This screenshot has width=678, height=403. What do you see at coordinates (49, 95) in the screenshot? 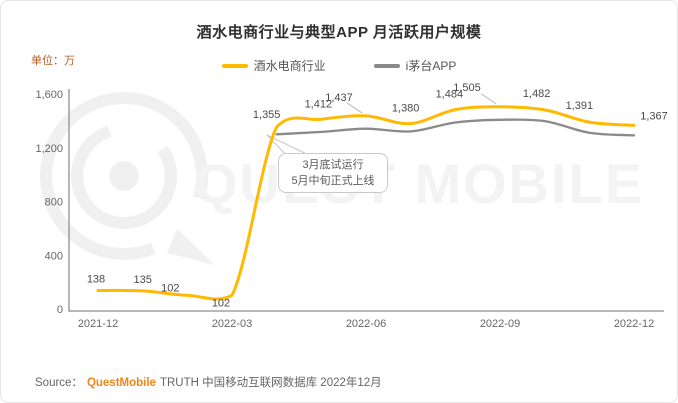
I see `y-tick-label: 1,600` at bounding box center [49, 95].